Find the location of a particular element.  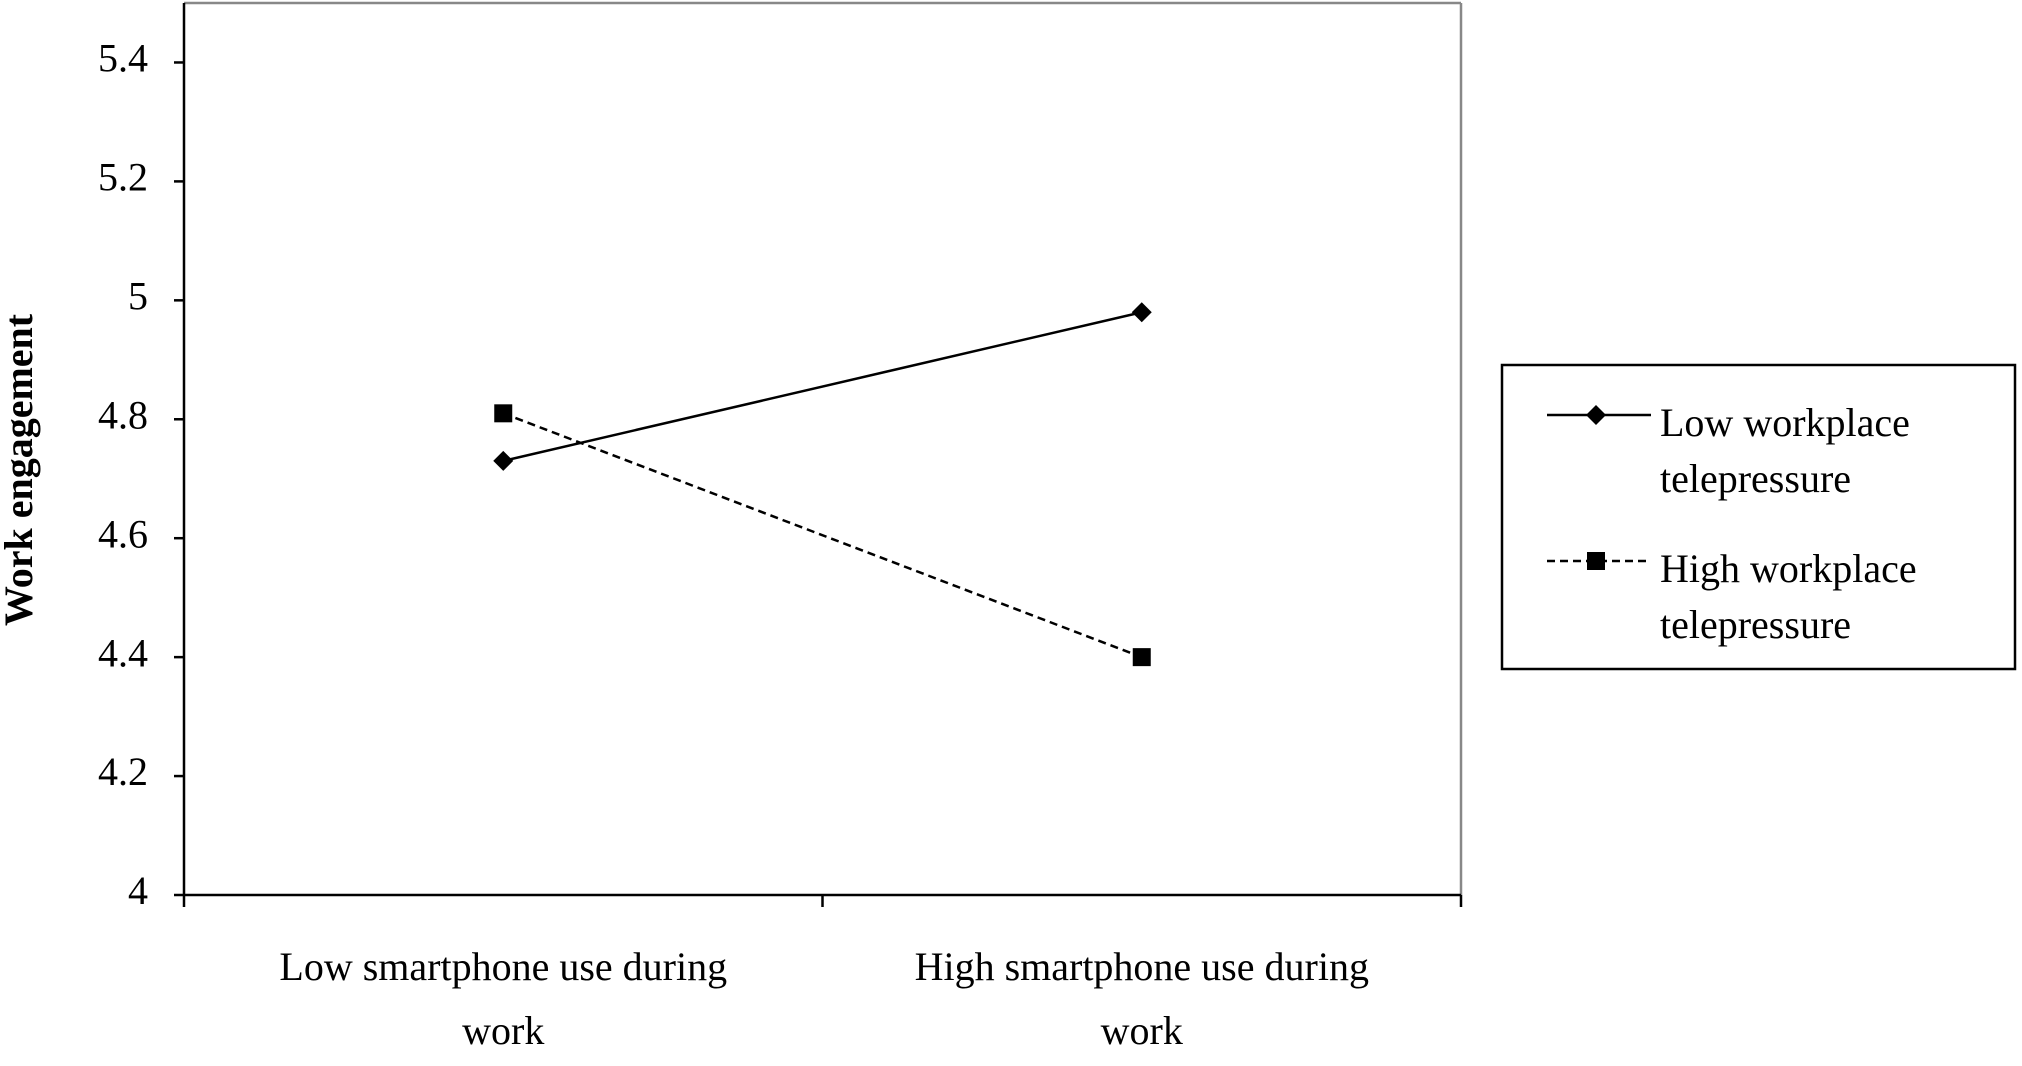

y-axis-title: Work engagement is located at coordinates (20, 469).